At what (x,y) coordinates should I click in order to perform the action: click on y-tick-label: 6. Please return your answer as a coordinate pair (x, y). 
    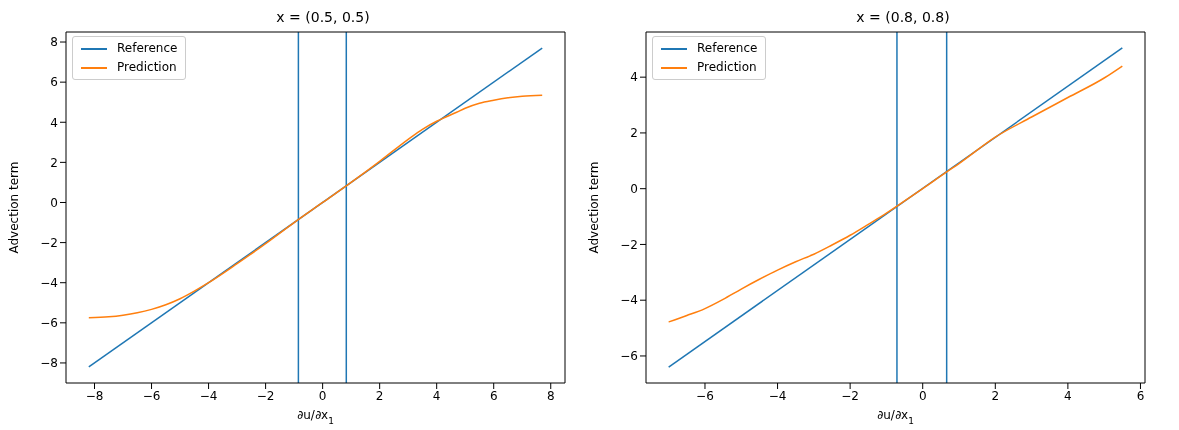
    Looking at the image, I should click on (54, 82).